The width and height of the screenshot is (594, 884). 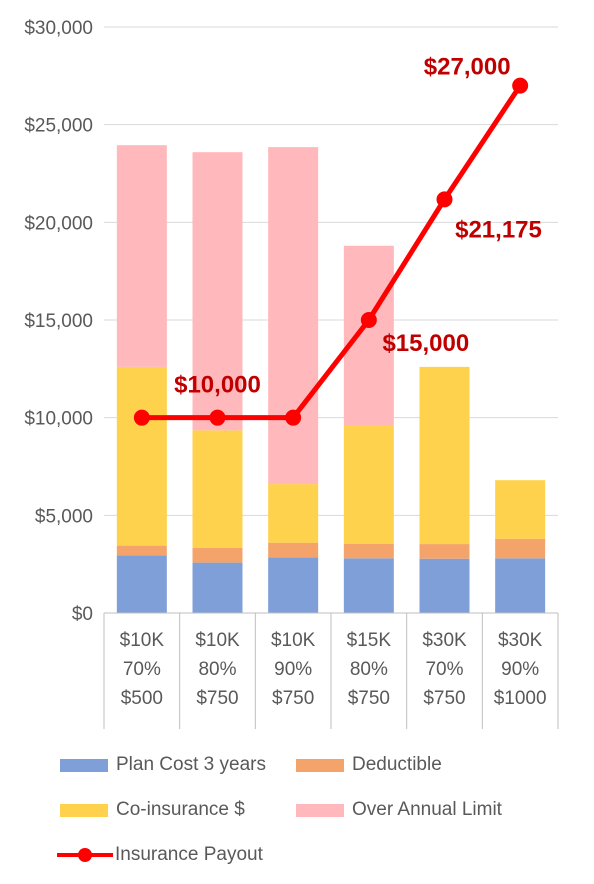 What do you see at coordinates (64, 516) in the screenshot?
I see `y-tick-label: $5,000` at bounding box center [64, 516].